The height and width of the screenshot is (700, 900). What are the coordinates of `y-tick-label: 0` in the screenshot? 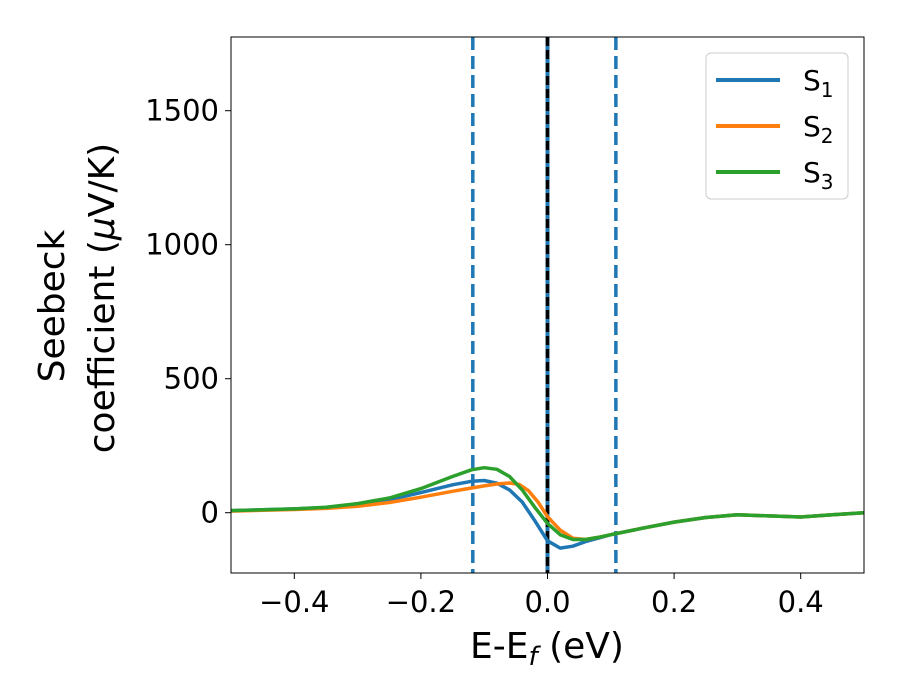 It's located at (210, 513).